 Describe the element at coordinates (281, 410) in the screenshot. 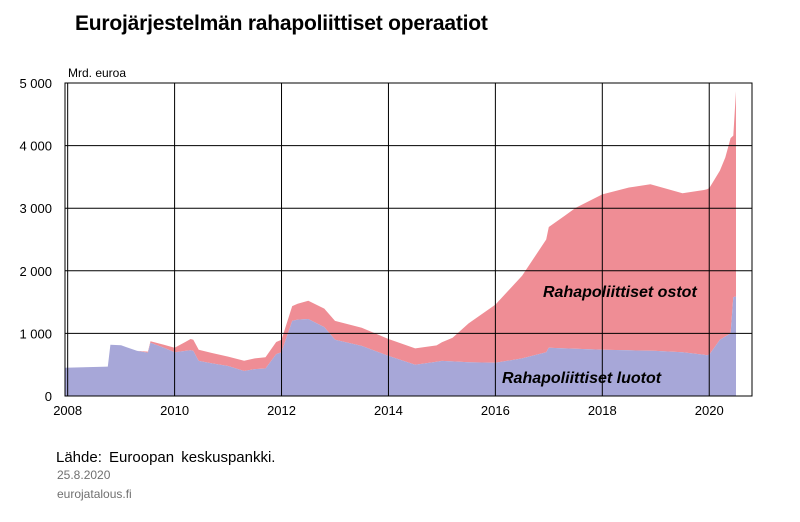

I see `x-tick-label: 2012` at that location.